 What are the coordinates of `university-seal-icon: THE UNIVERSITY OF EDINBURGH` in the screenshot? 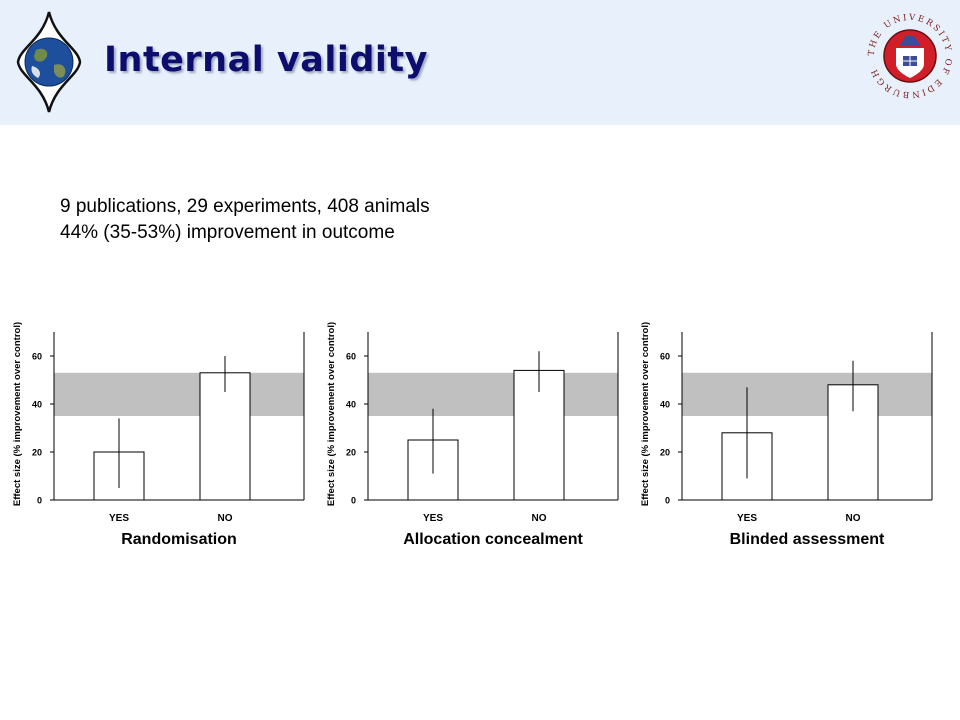 It's located at (909, 56).